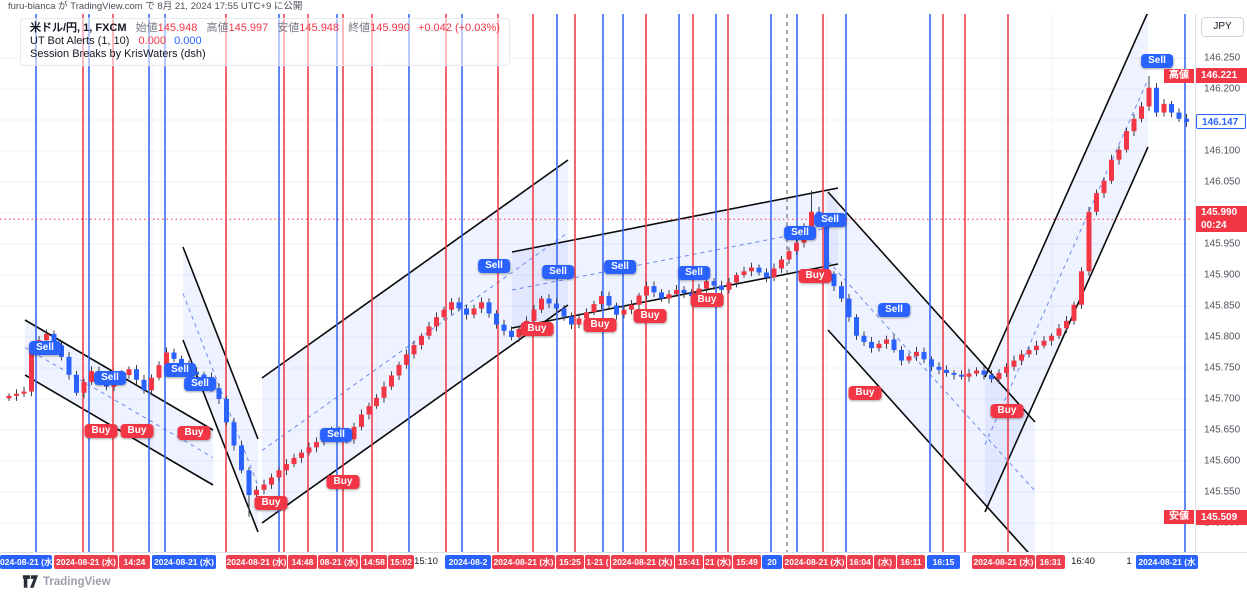  What do you see at coordinates (1221, 122) in the screenshot?
I see `last-price-badge: 146.147` at bounding box center [1221, 122].